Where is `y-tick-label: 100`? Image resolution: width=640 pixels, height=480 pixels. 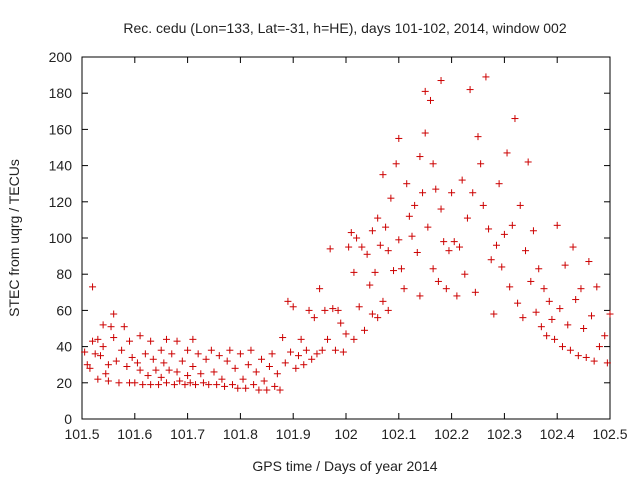 y-tick-label: 100 is located at coordinates (61, 238).